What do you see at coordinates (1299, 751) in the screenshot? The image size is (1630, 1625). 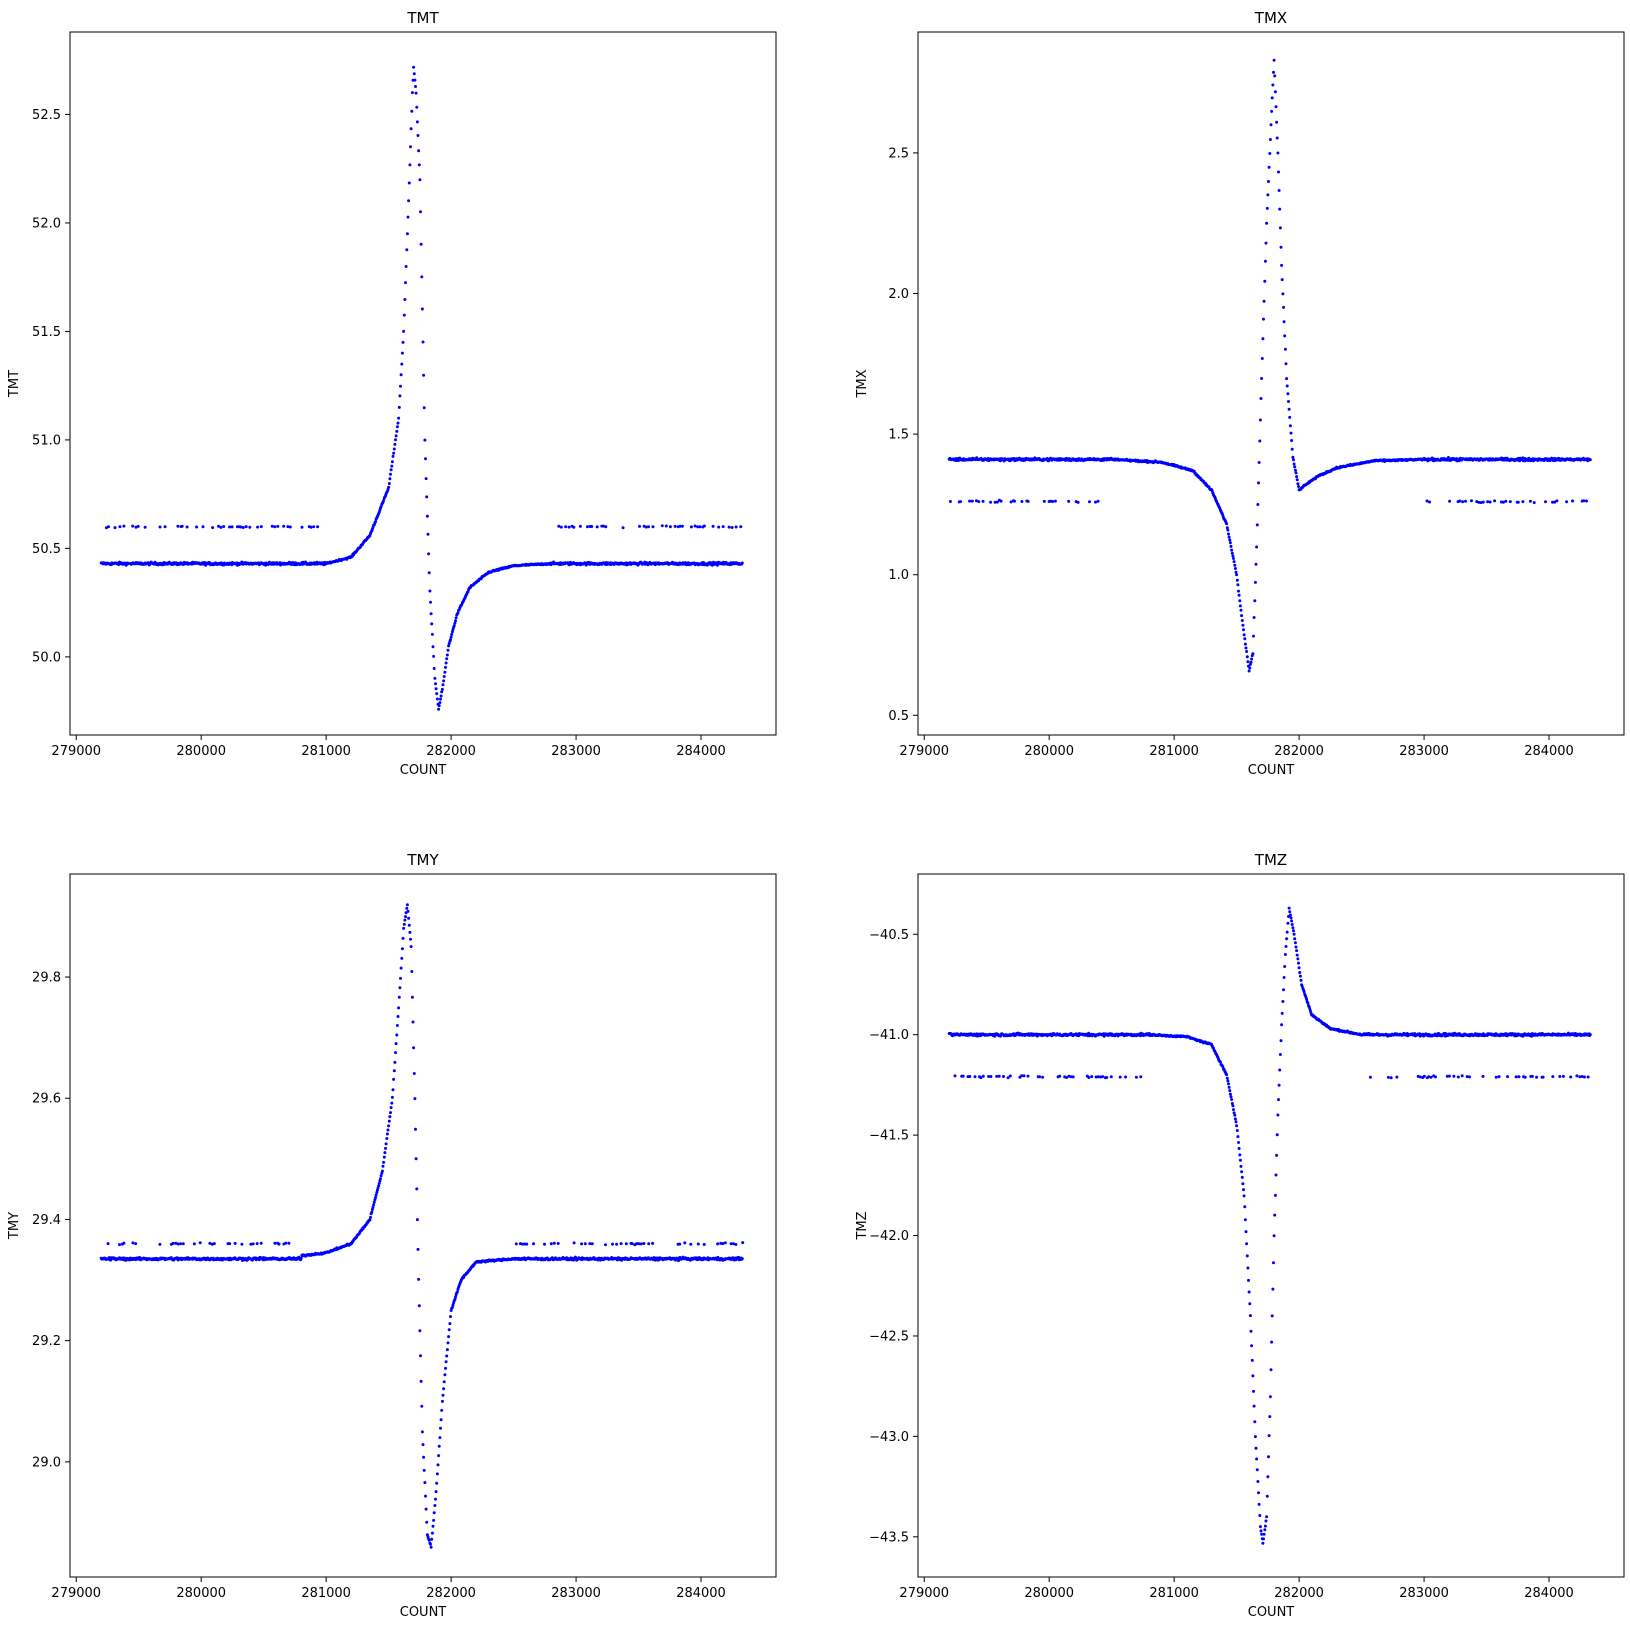 I see `x-tick-label: 282000` at bounding box center [1299, 751].